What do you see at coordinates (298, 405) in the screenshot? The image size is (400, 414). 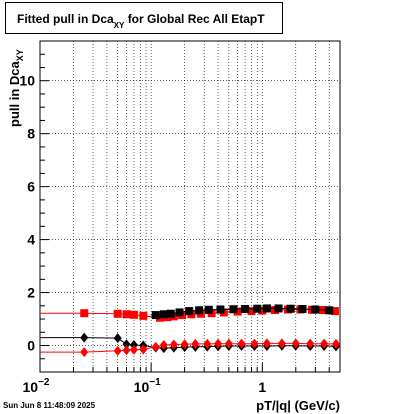 I see `x-axis-label: pT/|q| (GeV/c)` at bounding box center [298, 405].